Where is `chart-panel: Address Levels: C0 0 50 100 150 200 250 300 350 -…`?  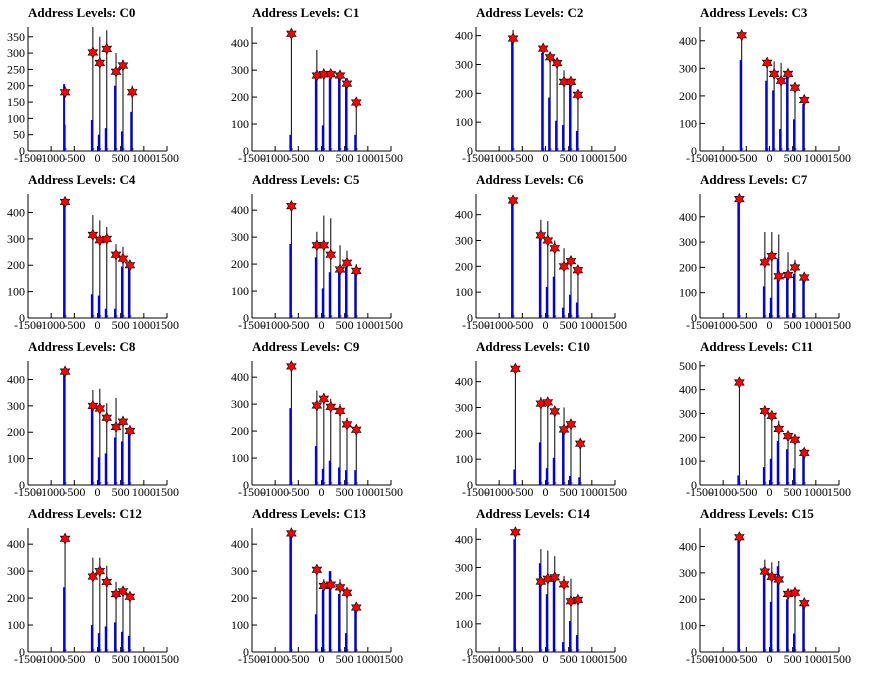
chart-panel: Address Levels: C0 0 50 100 150 200 250 300 350 -… is located at coordinates (112, 89).